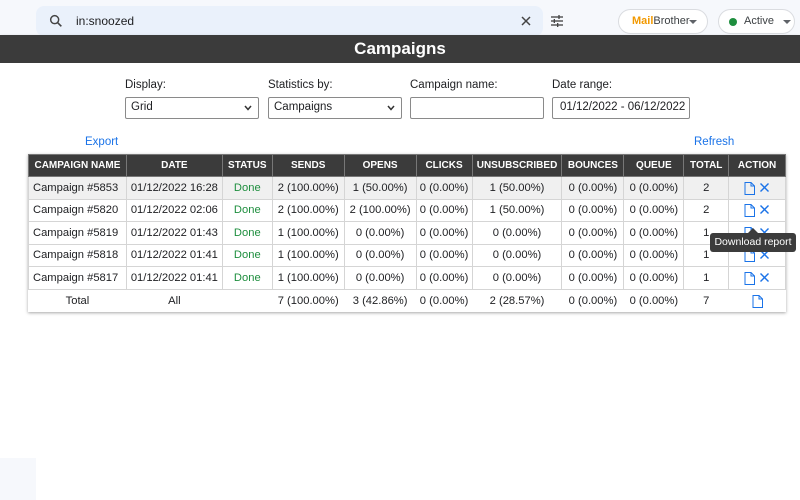 The width and height of the screenshot is (800, 500). Describe the element at coordinates (174, 188) in the screenshot. I see `cell-date: 01/12/2022 16:28` at that location.